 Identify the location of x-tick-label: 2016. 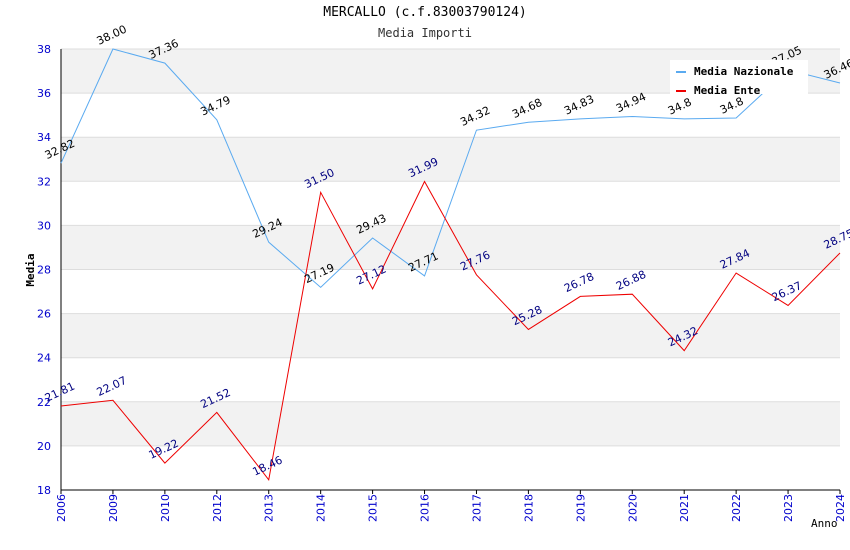
(425, 508).